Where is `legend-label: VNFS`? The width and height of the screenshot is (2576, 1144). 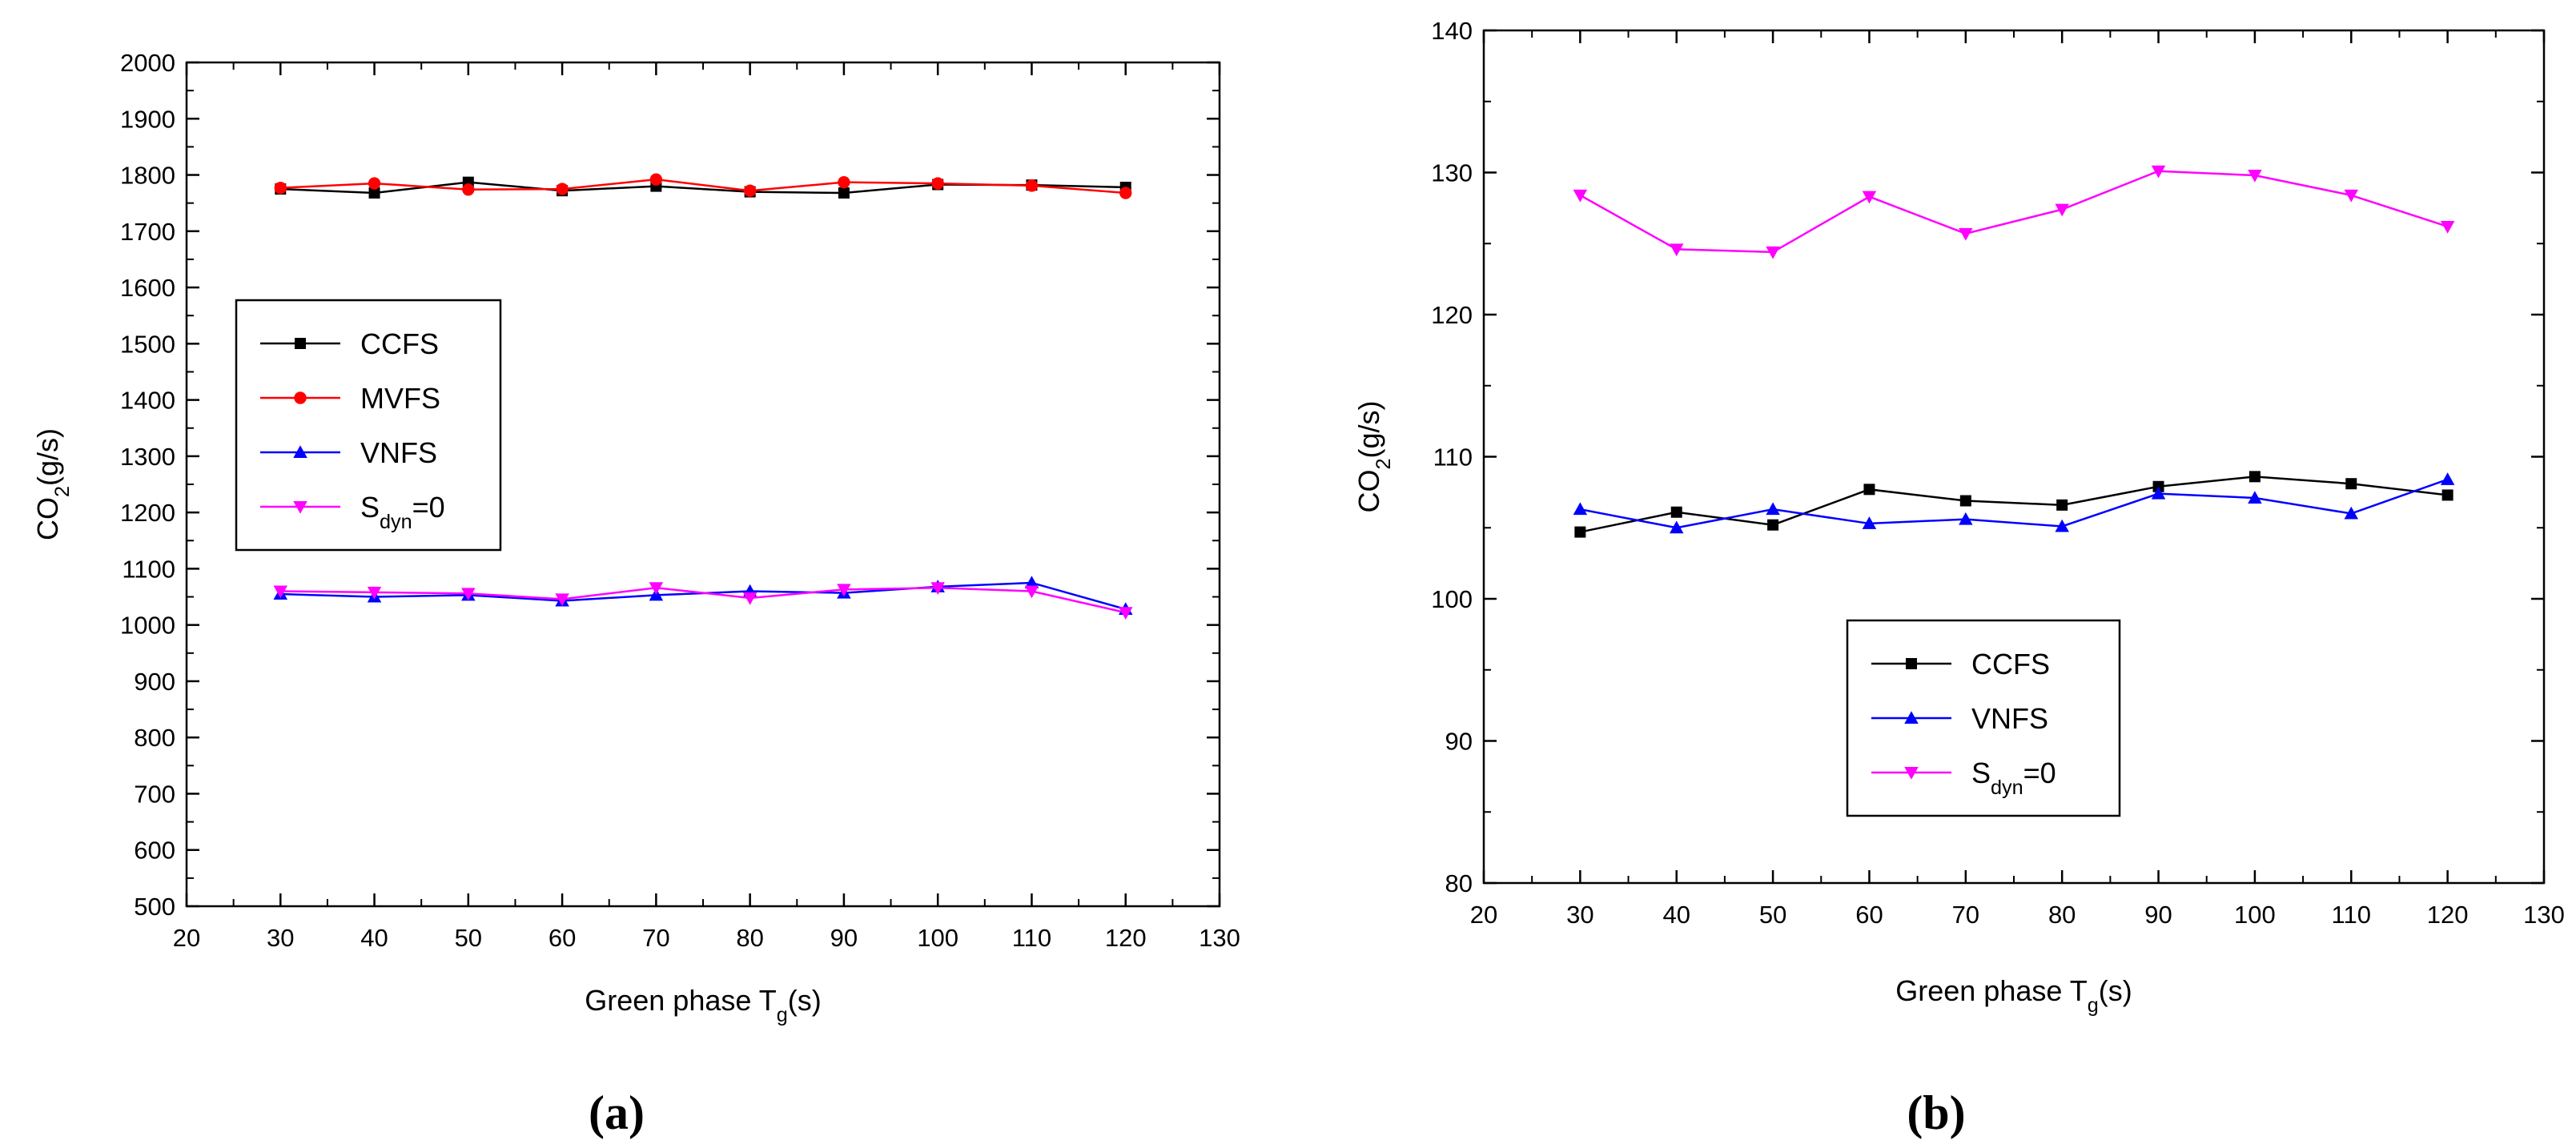
legend-label: VNFS is located at coordinates (2009, 718).